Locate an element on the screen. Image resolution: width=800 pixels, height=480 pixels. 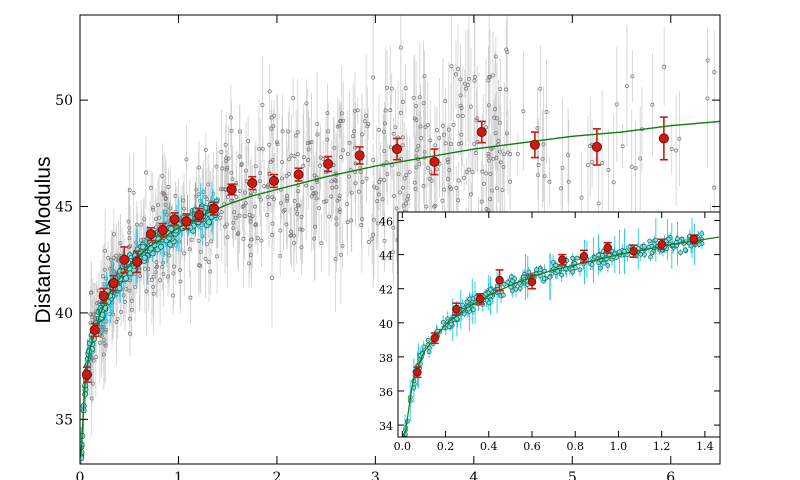
main-y-tick-label: 40 is located at coordinates (64, 314).